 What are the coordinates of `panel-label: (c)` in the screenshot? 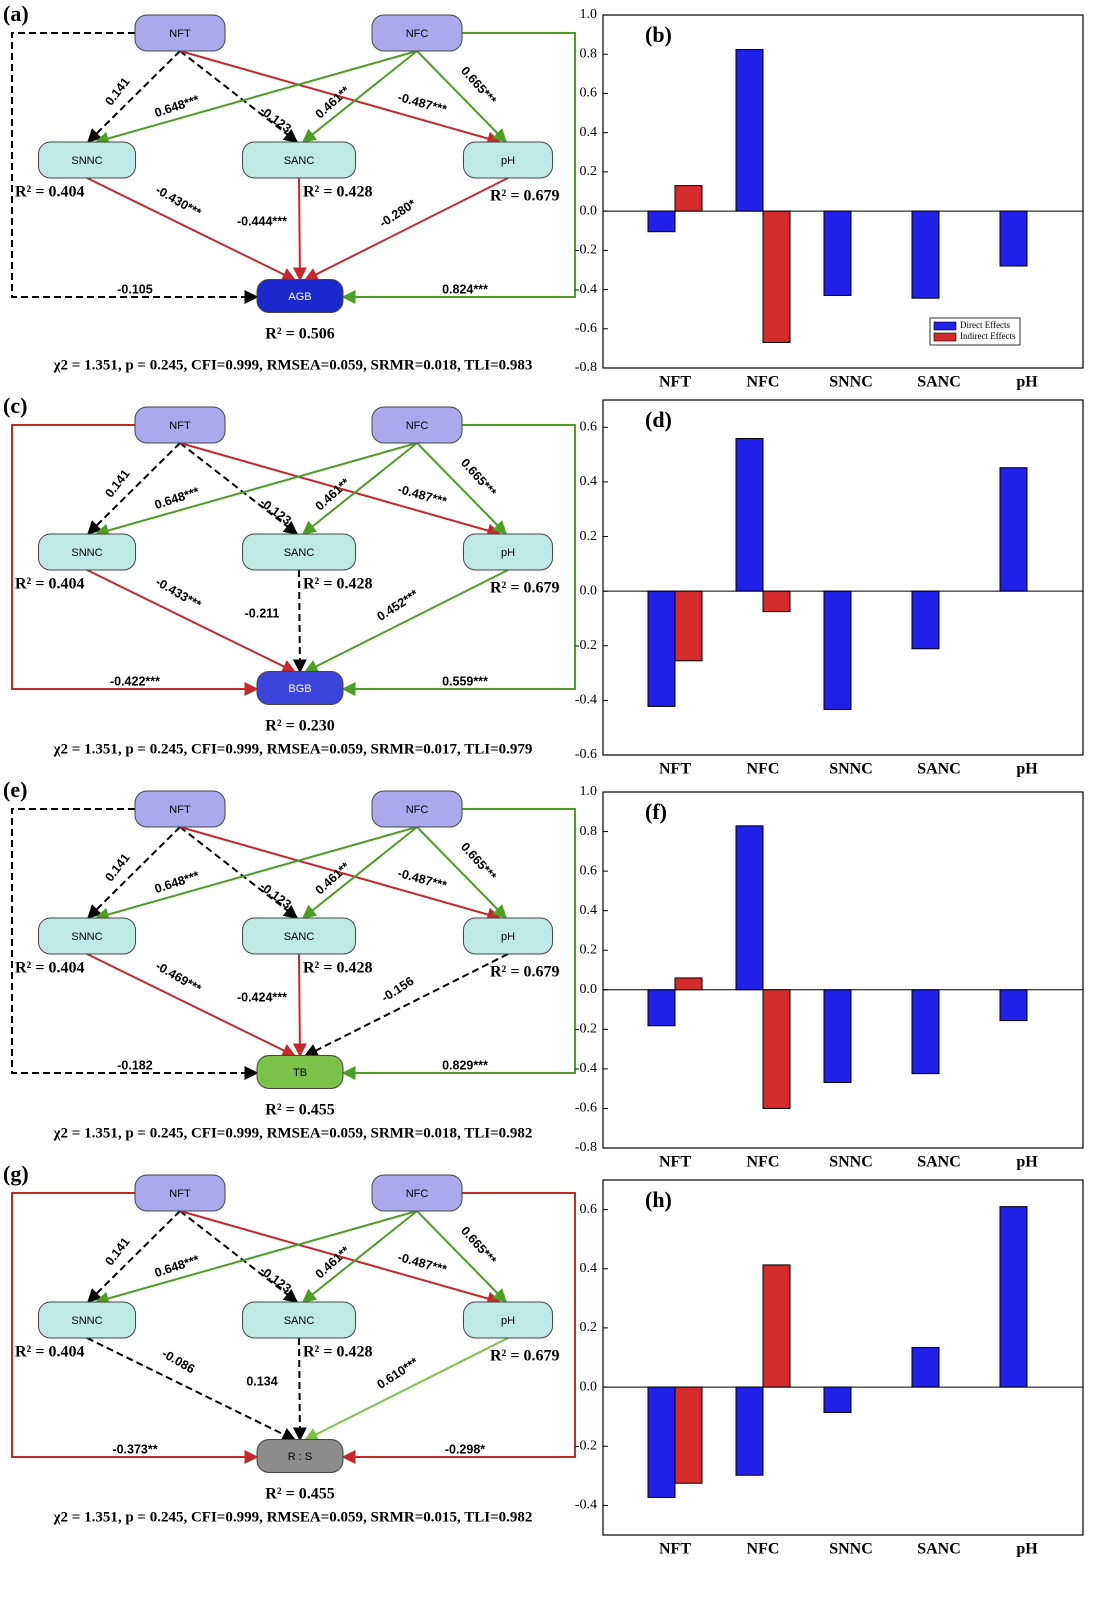 It's located at (15, 405).